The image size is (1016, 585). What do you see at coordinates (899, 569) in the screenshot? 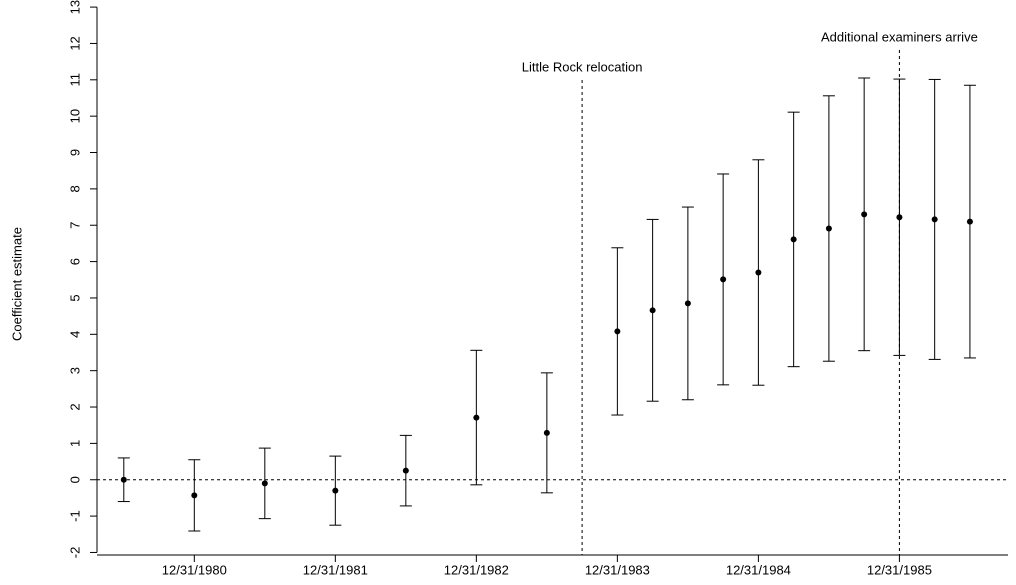
I see `x-tick-label: 12/31/1985` at bounding box center [899, 569].